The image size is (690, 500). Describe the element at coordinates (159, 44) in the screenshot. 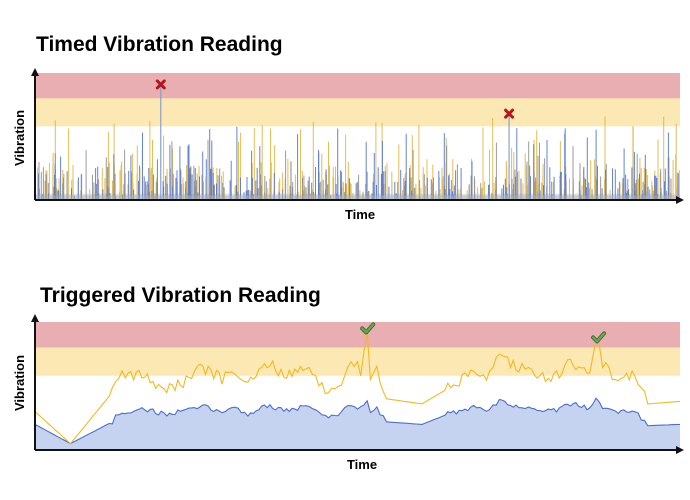

I see `chart-title: Timed Vibration Reading` at that location.